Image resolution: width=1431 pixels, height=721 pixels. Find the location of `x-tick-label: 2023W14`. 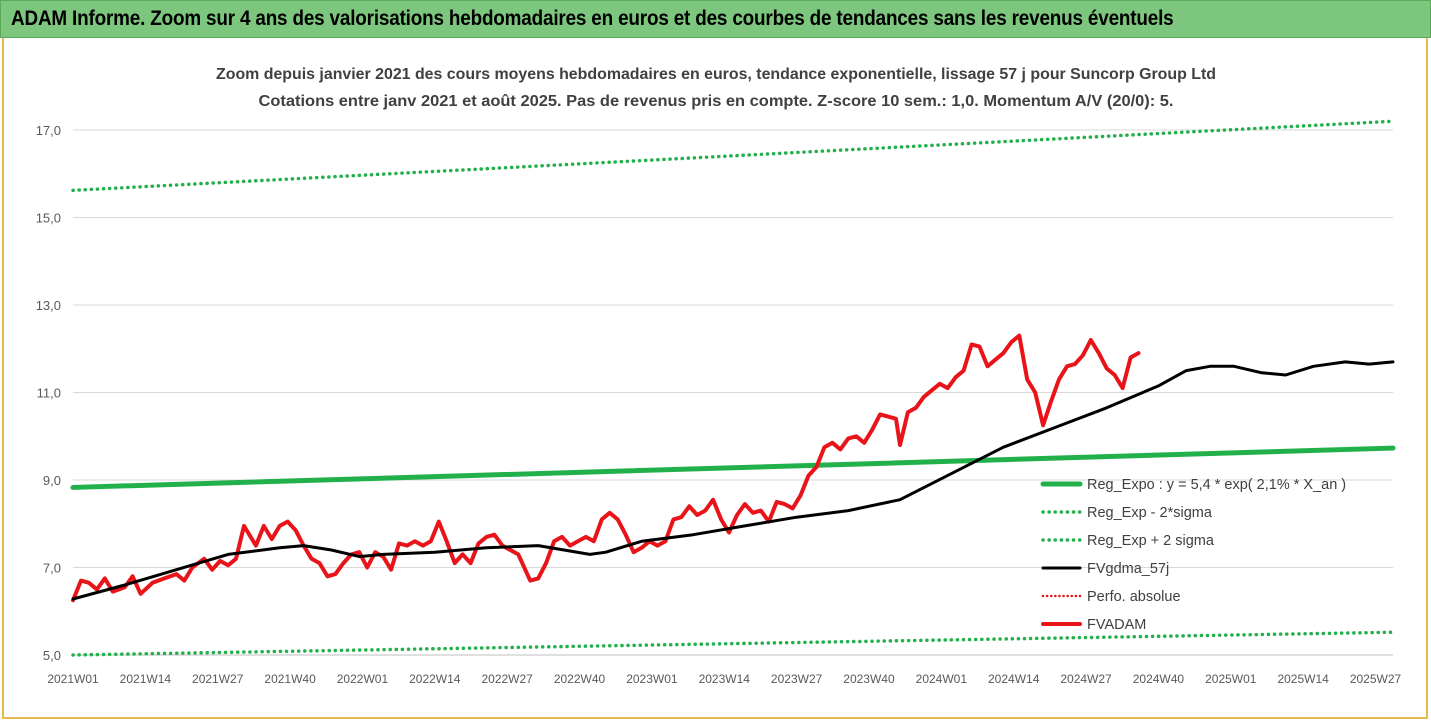

x-tick-label: 2023W14 is located at coordinates (725, 679).